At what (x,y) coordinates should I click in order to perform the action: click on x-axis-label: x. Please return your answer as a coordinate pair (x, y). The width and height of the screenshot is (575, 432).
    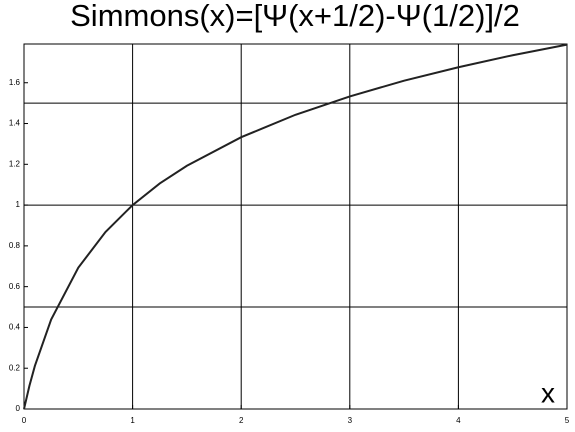
    Looking at the image, I should click on (548, 392).